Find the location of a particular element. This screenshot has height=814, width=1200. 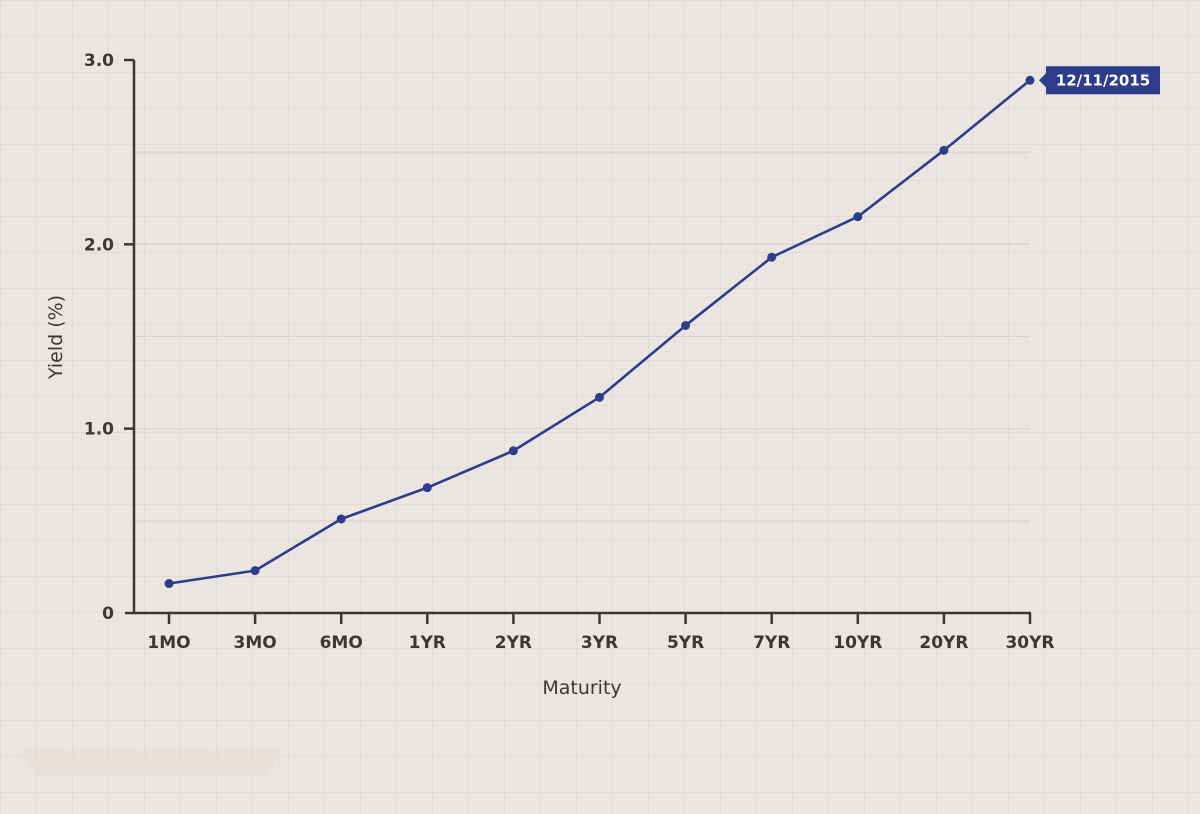

x-tick-label: 5YR is located at coordinates (685, 643).